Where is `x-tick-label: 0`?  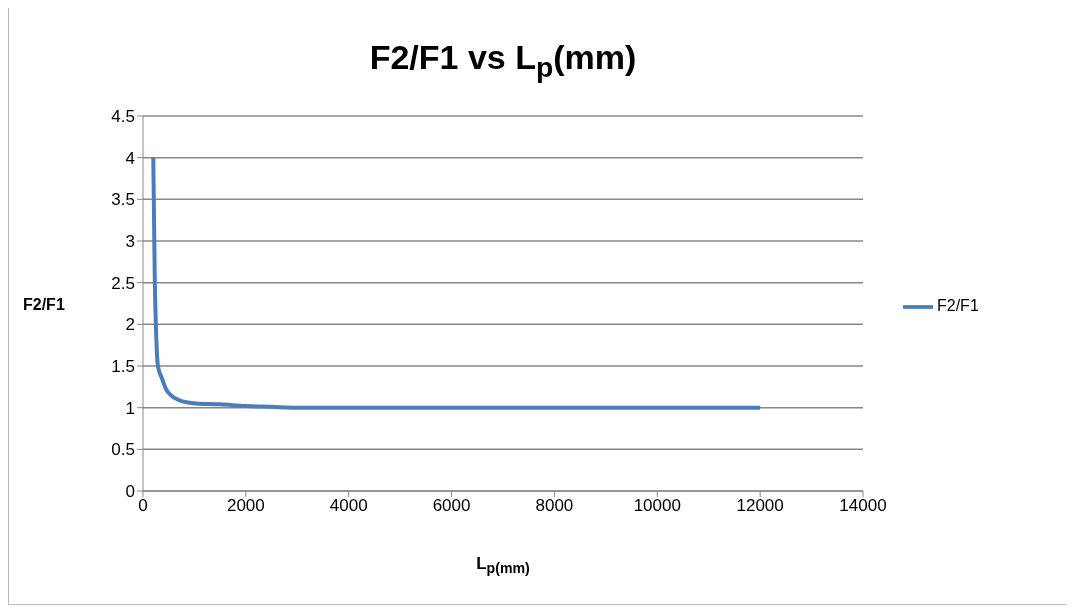
x-tick-label: 0 is located at coordinates (143, 506).